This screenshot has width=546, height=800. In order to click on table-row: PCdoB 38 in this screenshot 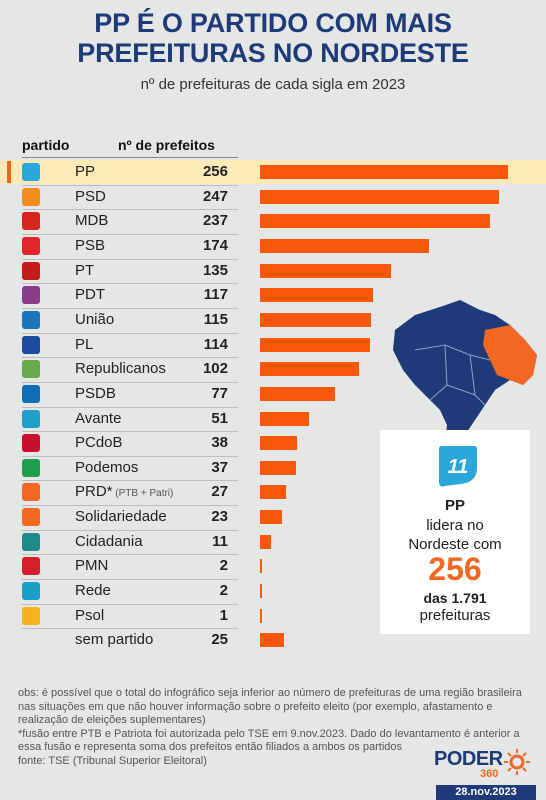, I will do `click(273, 443)`.